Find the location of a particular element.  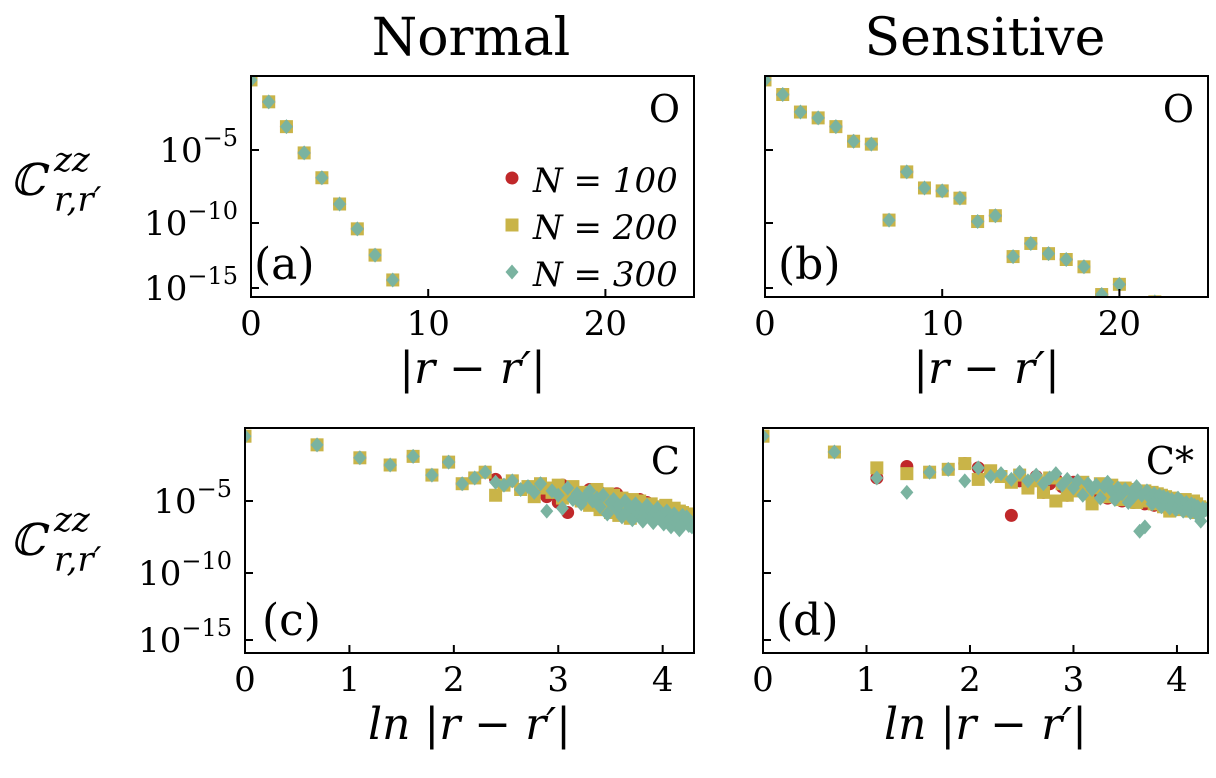

x-tick-label: 20 is located at coordinates (1119, 324).